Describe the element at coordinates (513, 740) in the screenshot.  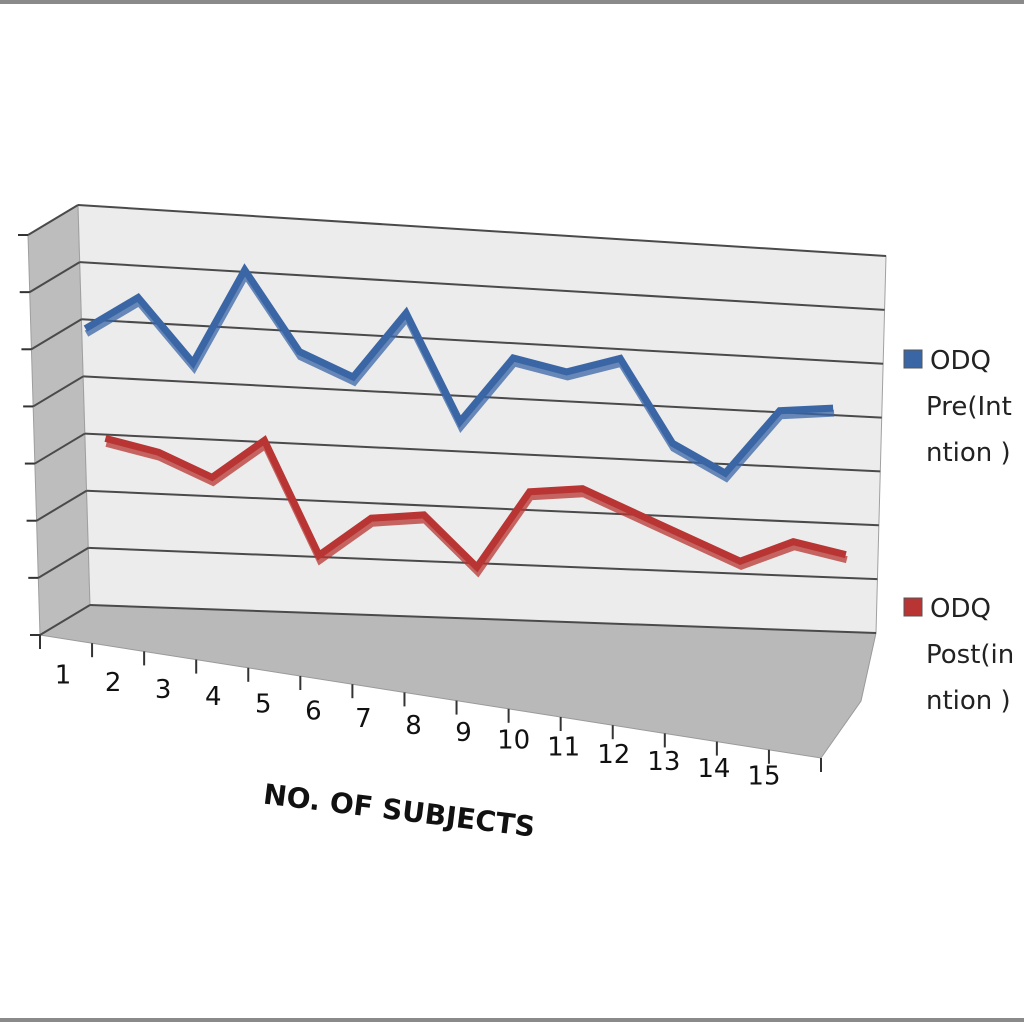
I see `x-tick-label: 10` at that location.